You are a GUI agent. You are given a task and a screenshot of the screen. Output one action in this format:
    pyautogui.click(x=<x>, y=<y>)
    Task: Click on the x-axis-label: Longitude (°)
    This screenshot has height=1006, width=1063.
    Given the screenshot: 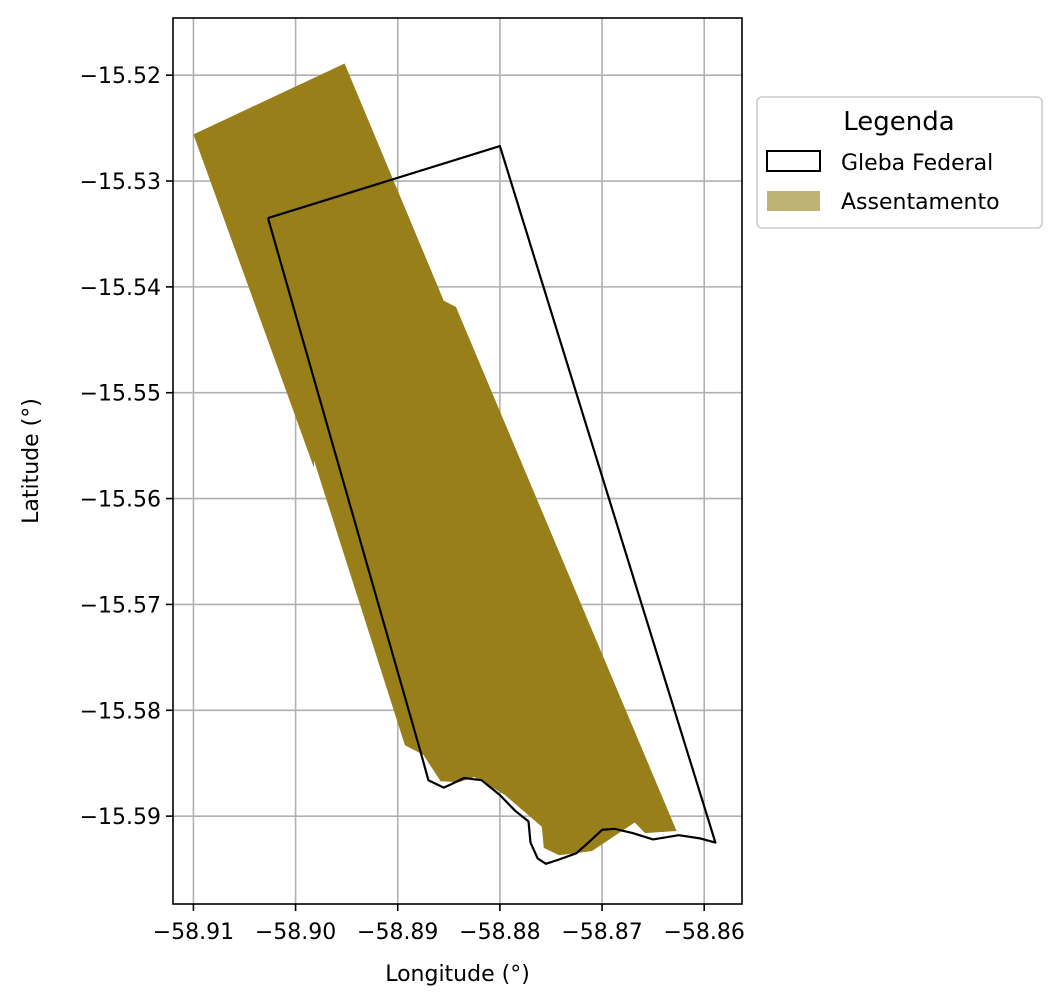 What is the action you would take?
    pyautogui.click(x=457, y=974)
    